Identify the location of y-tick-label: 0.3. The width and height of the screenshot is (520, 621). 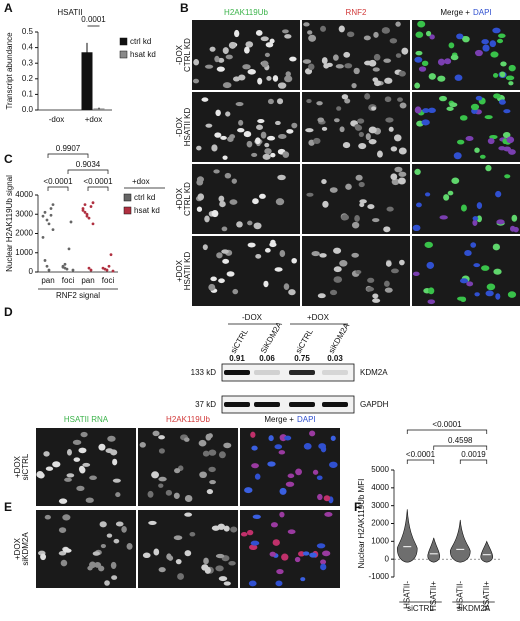
(28, 62).